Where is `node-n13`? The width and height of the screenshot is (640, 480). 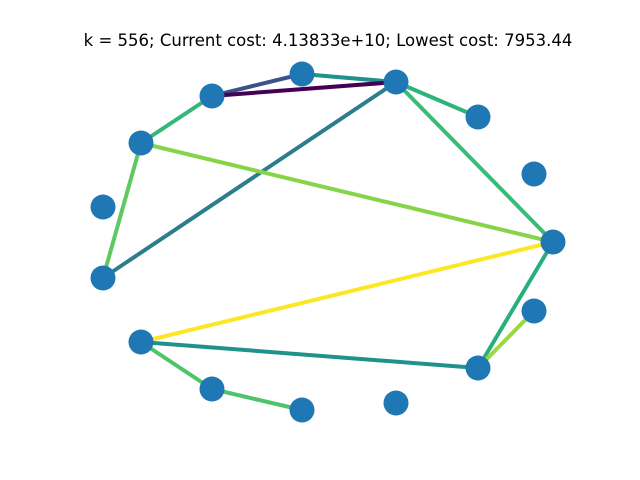 node-n13 is located at coordinates (141, 143).